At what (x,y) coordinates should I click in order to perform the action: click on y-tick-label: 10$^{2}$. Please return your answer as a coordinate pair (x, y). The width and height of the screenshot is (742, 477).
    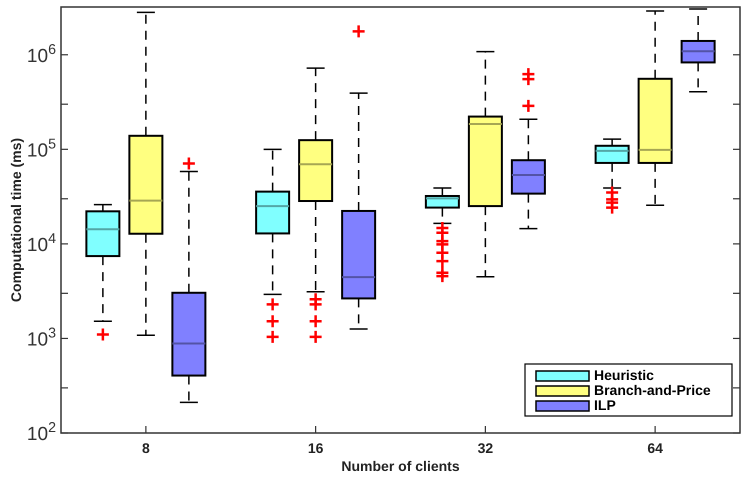
    Looking at the image, I should click on (41, 432).